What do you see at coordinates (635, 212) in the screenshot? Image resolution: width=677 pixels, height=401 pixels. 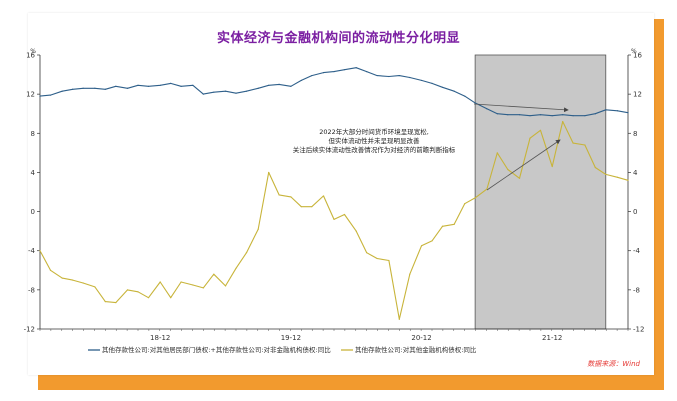 I see `y-tick-label-right: 0` at bounding box center [635, 212].